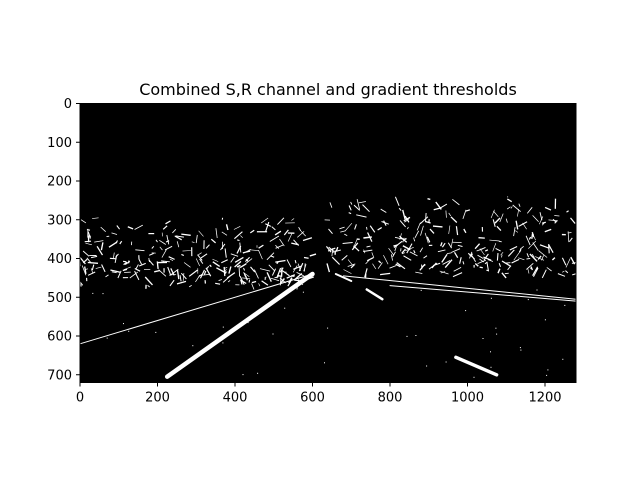  What do you see at coordinates (59, 220) in the screenshot?
I see `y-tick-label: 300` at bounding box center [59, 220].